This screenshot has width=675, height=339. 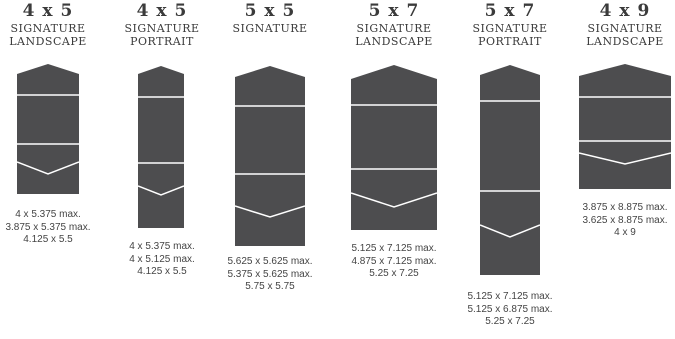 What do you see at coordinates (270, 28) in the screenshot?
I see `style-label: SIGNATURE` at bounding box center [270, 28].